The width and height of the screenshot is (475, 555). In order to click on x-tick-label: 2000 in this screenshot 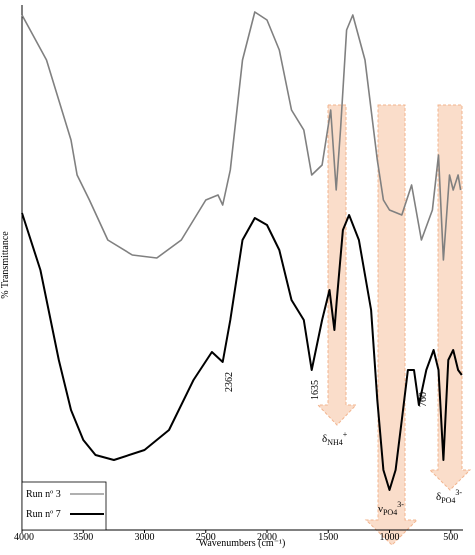, I will do `click(267, 537)`.